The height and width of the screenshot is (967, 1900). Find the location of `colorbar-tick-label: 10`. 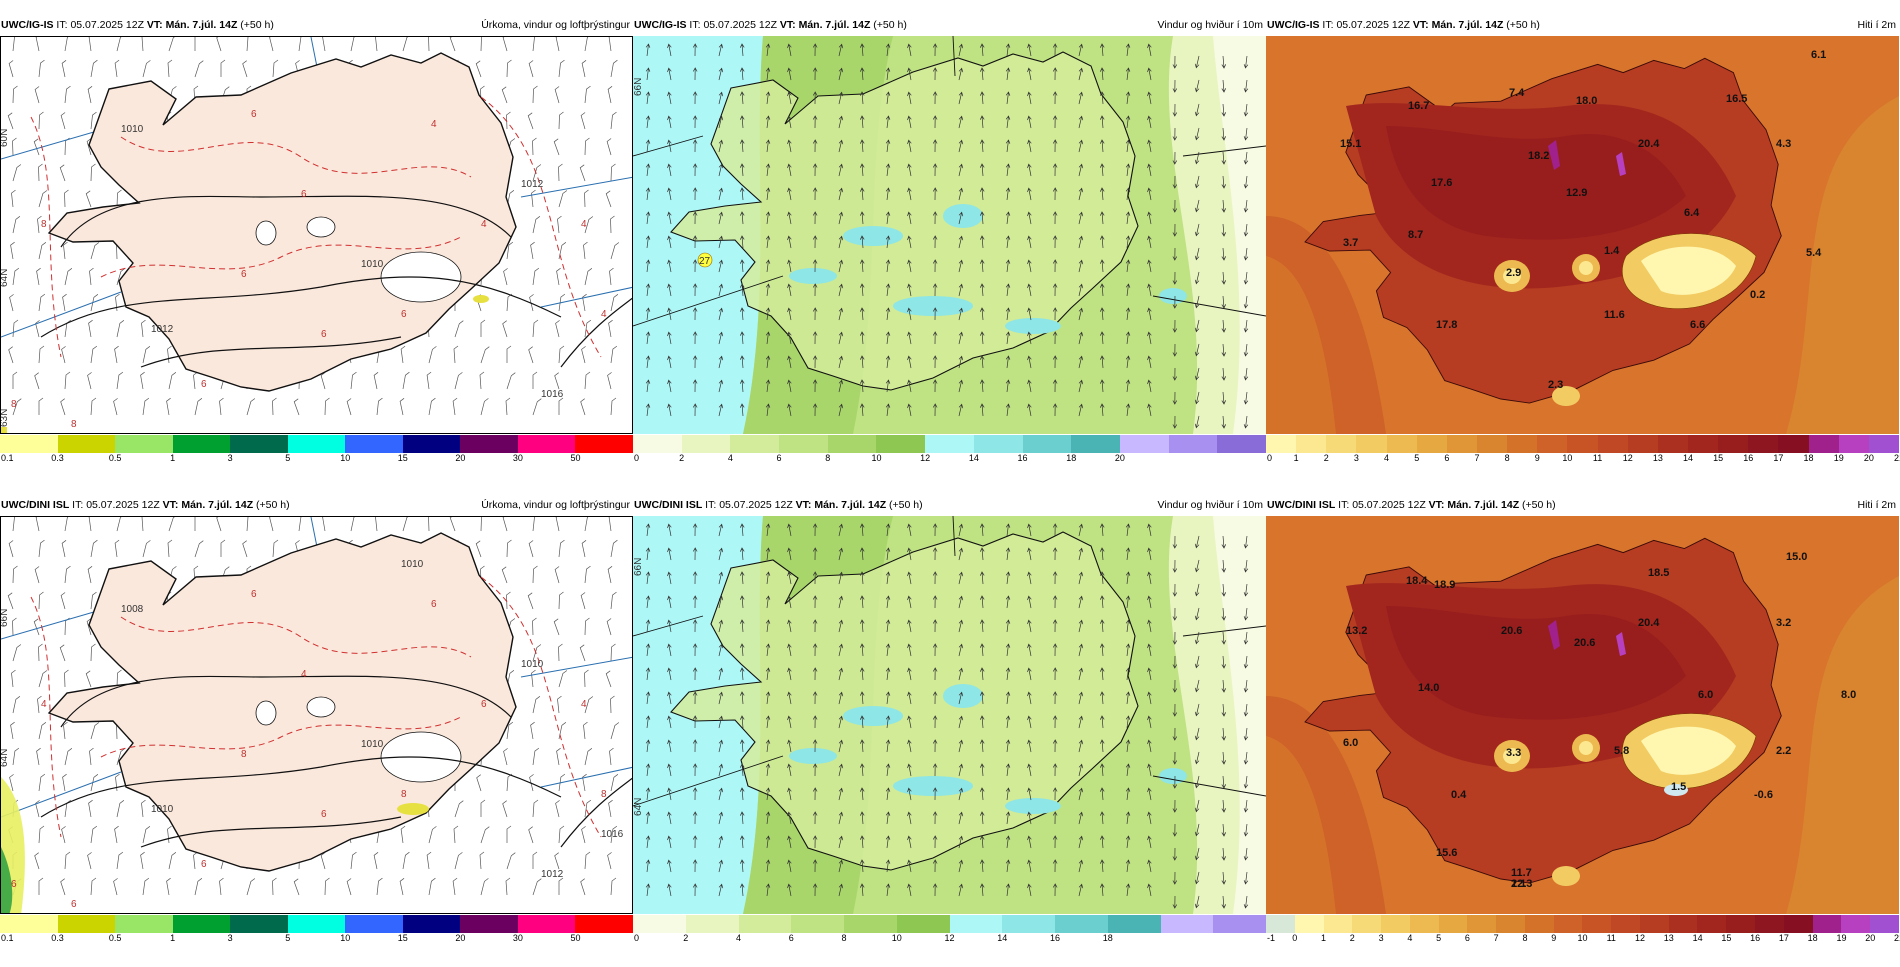

colorbar-tick-label: 10 is located at coordinates (876, 458).